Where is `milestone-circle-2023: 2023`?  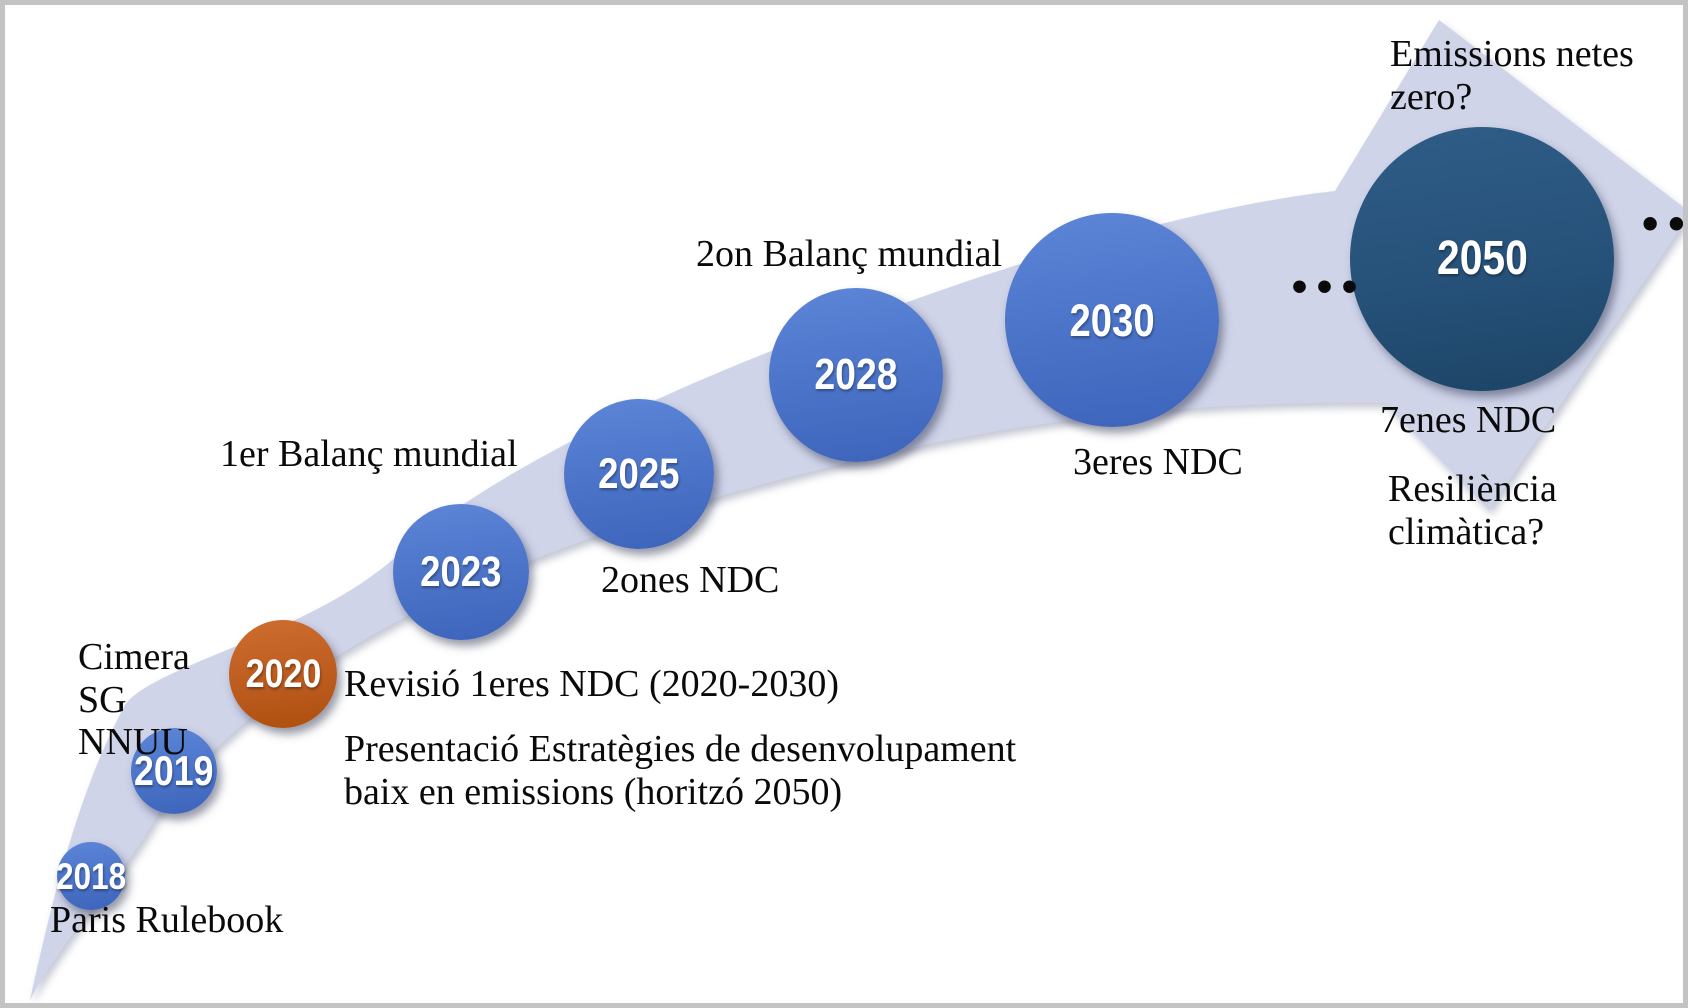 milestone-circle-2023: 2023 is located at coordinates (461, 572).